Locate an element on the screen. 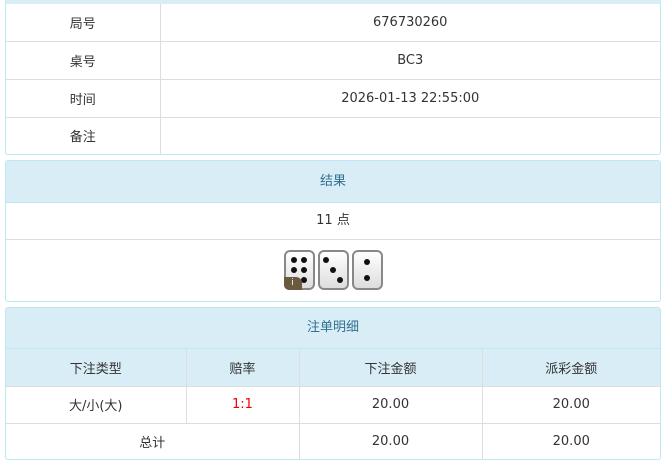 This screenshot has width=666, height=461. row-remark: 备注 is located at coordinates (333, 135).